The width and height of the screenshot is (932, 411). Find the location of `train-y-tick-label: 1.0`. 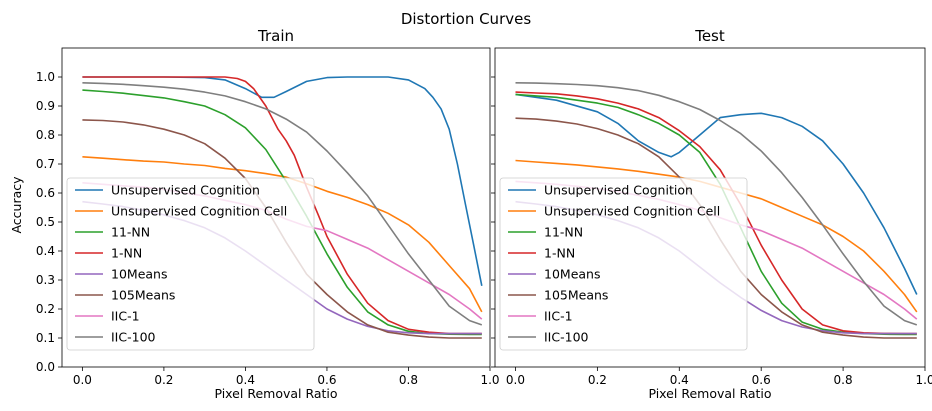

train-y-tick-label: 1.0 is located at coordinates (45, 77).